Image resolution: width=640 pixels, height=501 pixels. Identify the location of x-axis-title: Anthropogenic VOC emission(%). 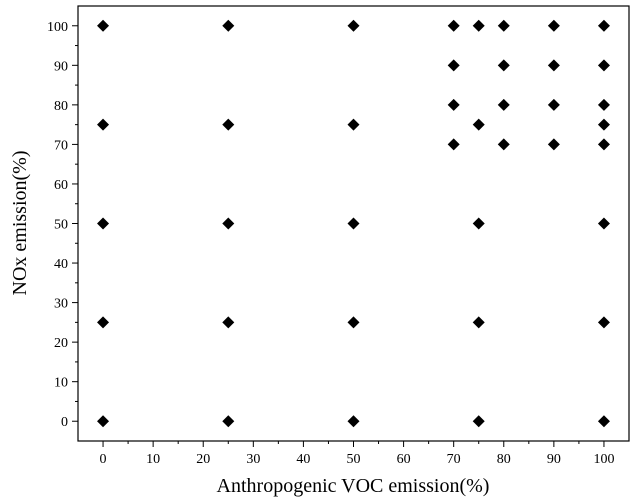
(353, 486).